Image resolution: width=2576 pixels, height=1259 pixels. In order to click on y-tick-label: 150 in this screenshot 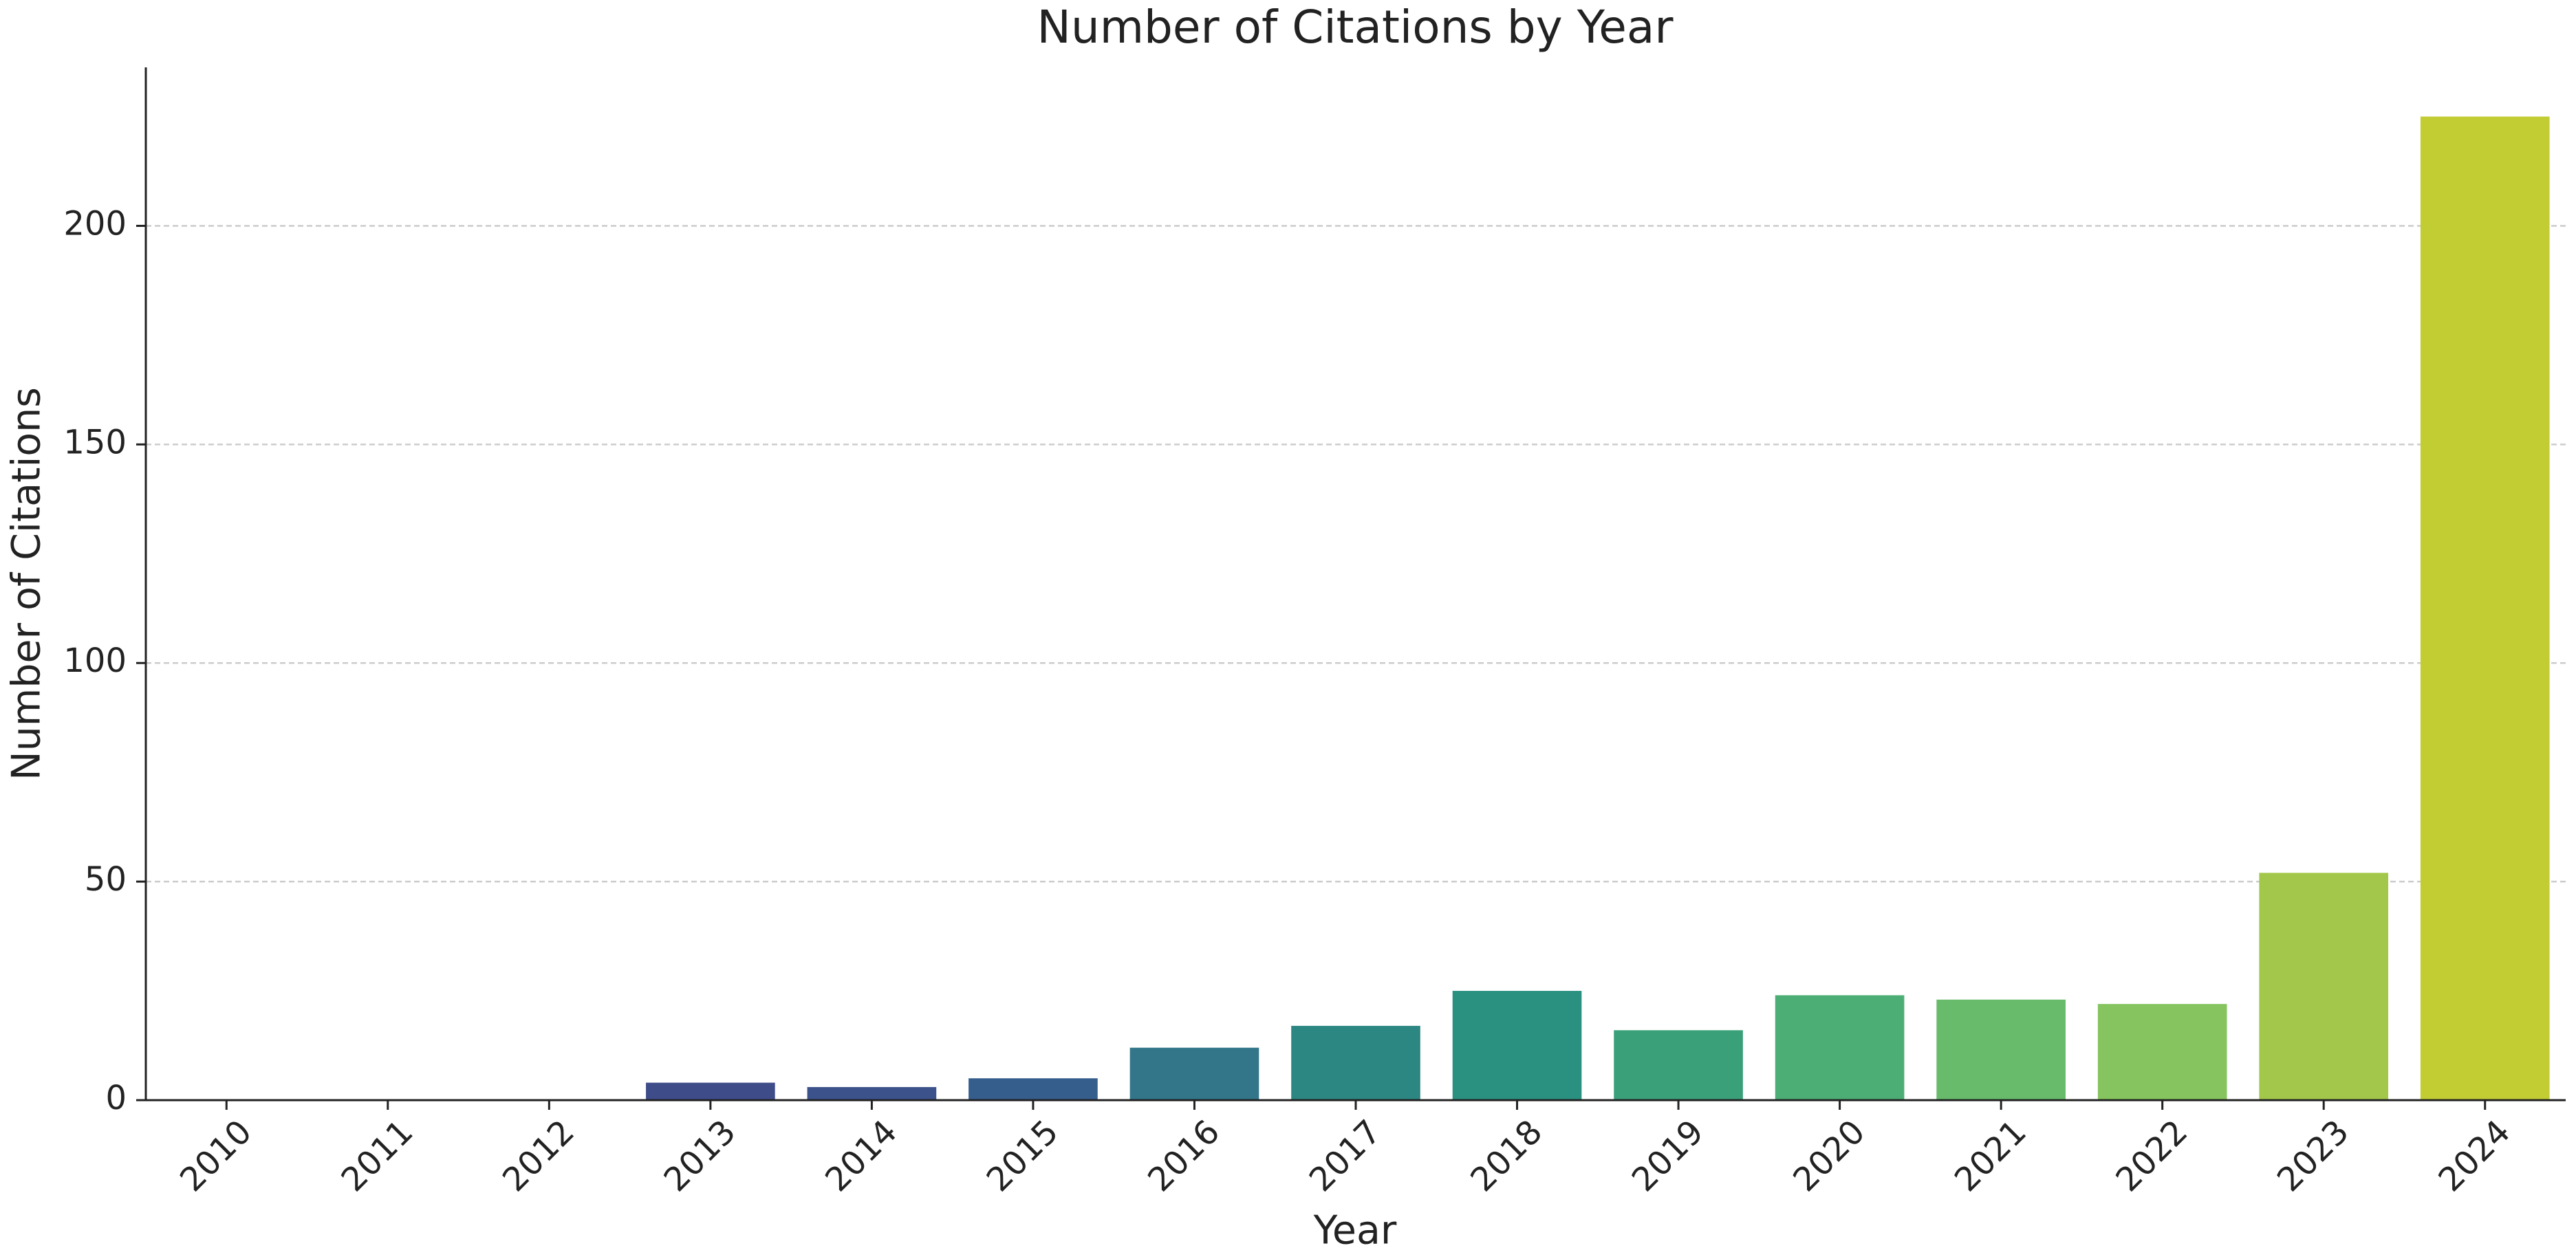, I will do `click(95, 442)`.